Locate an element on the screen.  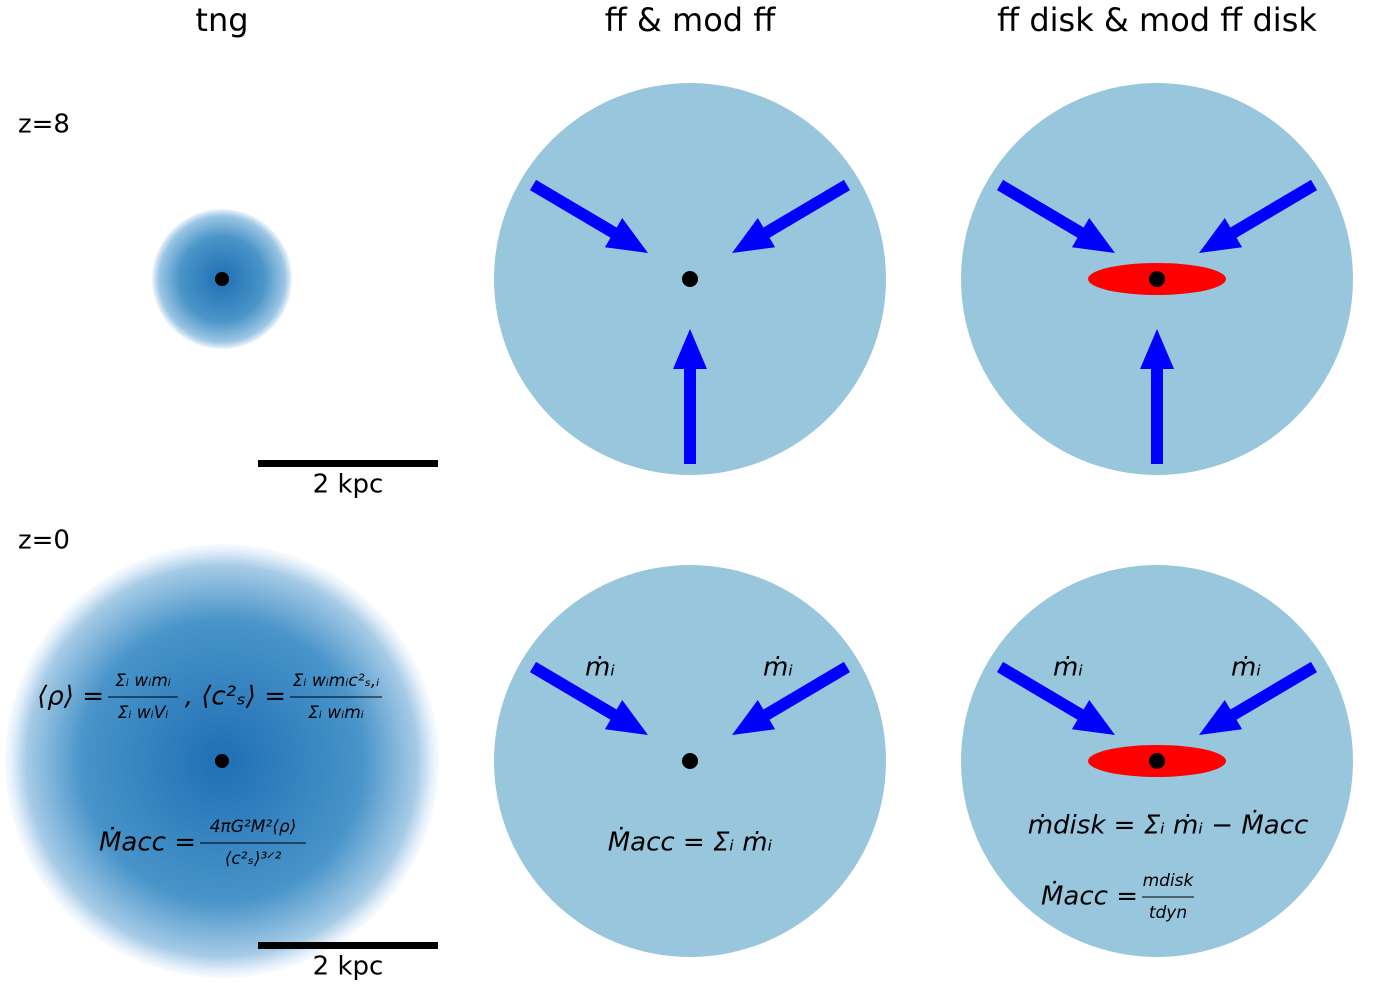
equation-lhs: ⟨ρ⟩ = is located at coordinates (70, 697).